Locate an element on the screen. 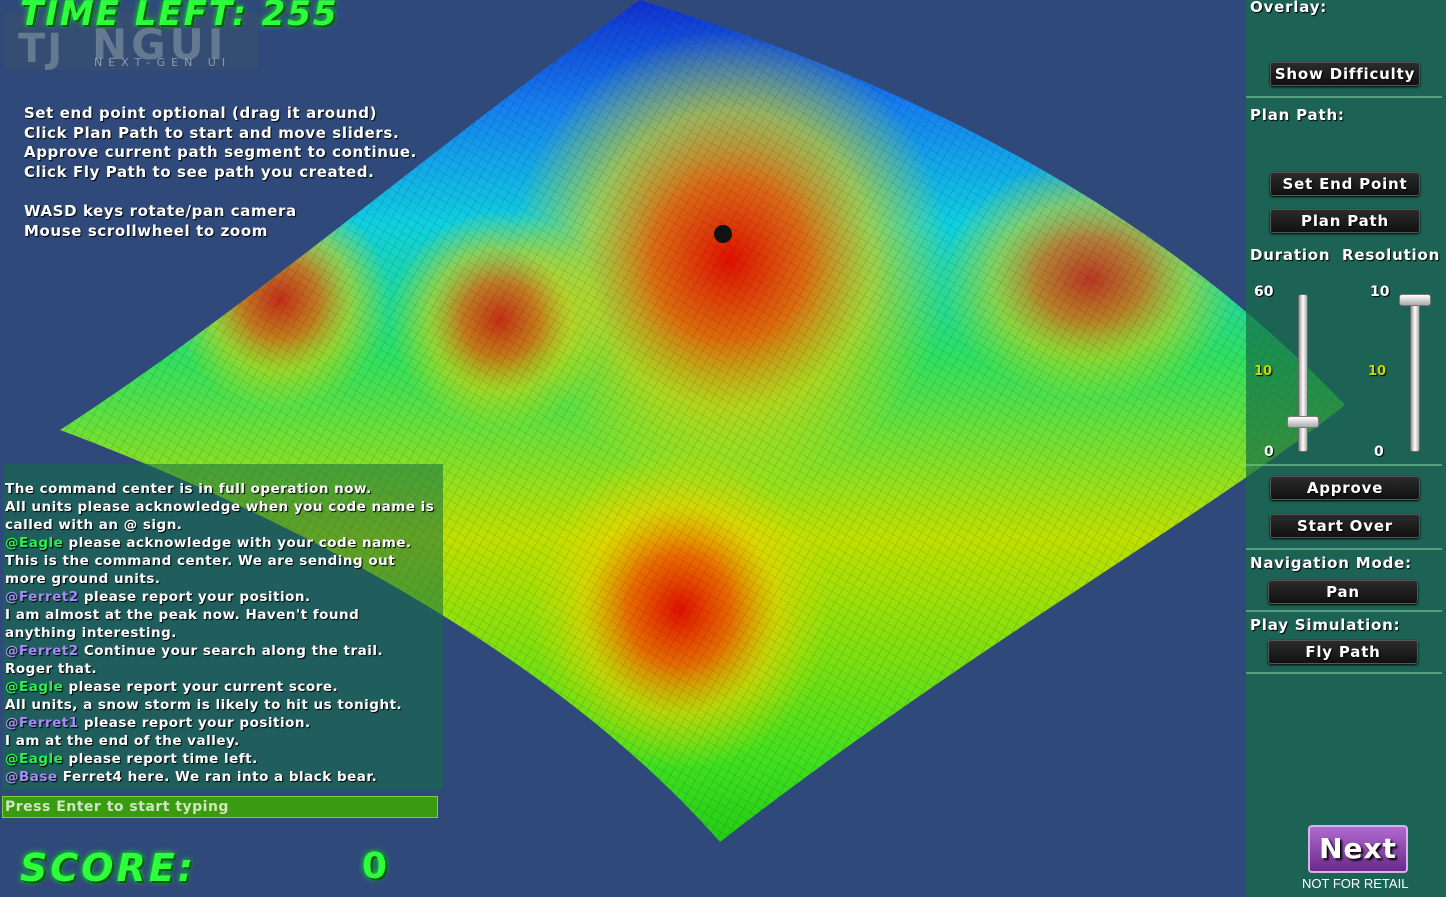  chat-message: Ferret4 here. We ran into a black bear. is located at coordinates (217, 777).